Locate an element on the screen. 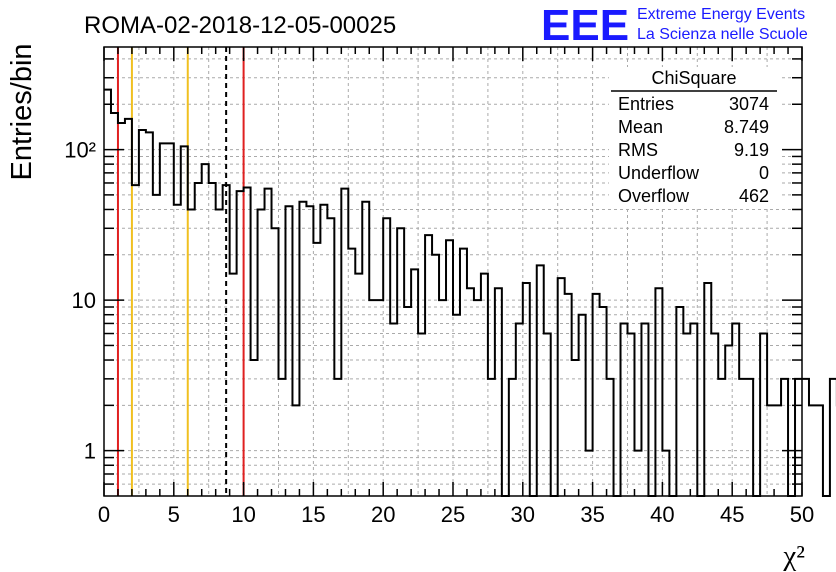  stat-label: Mean is located at coordinates (640, 127).